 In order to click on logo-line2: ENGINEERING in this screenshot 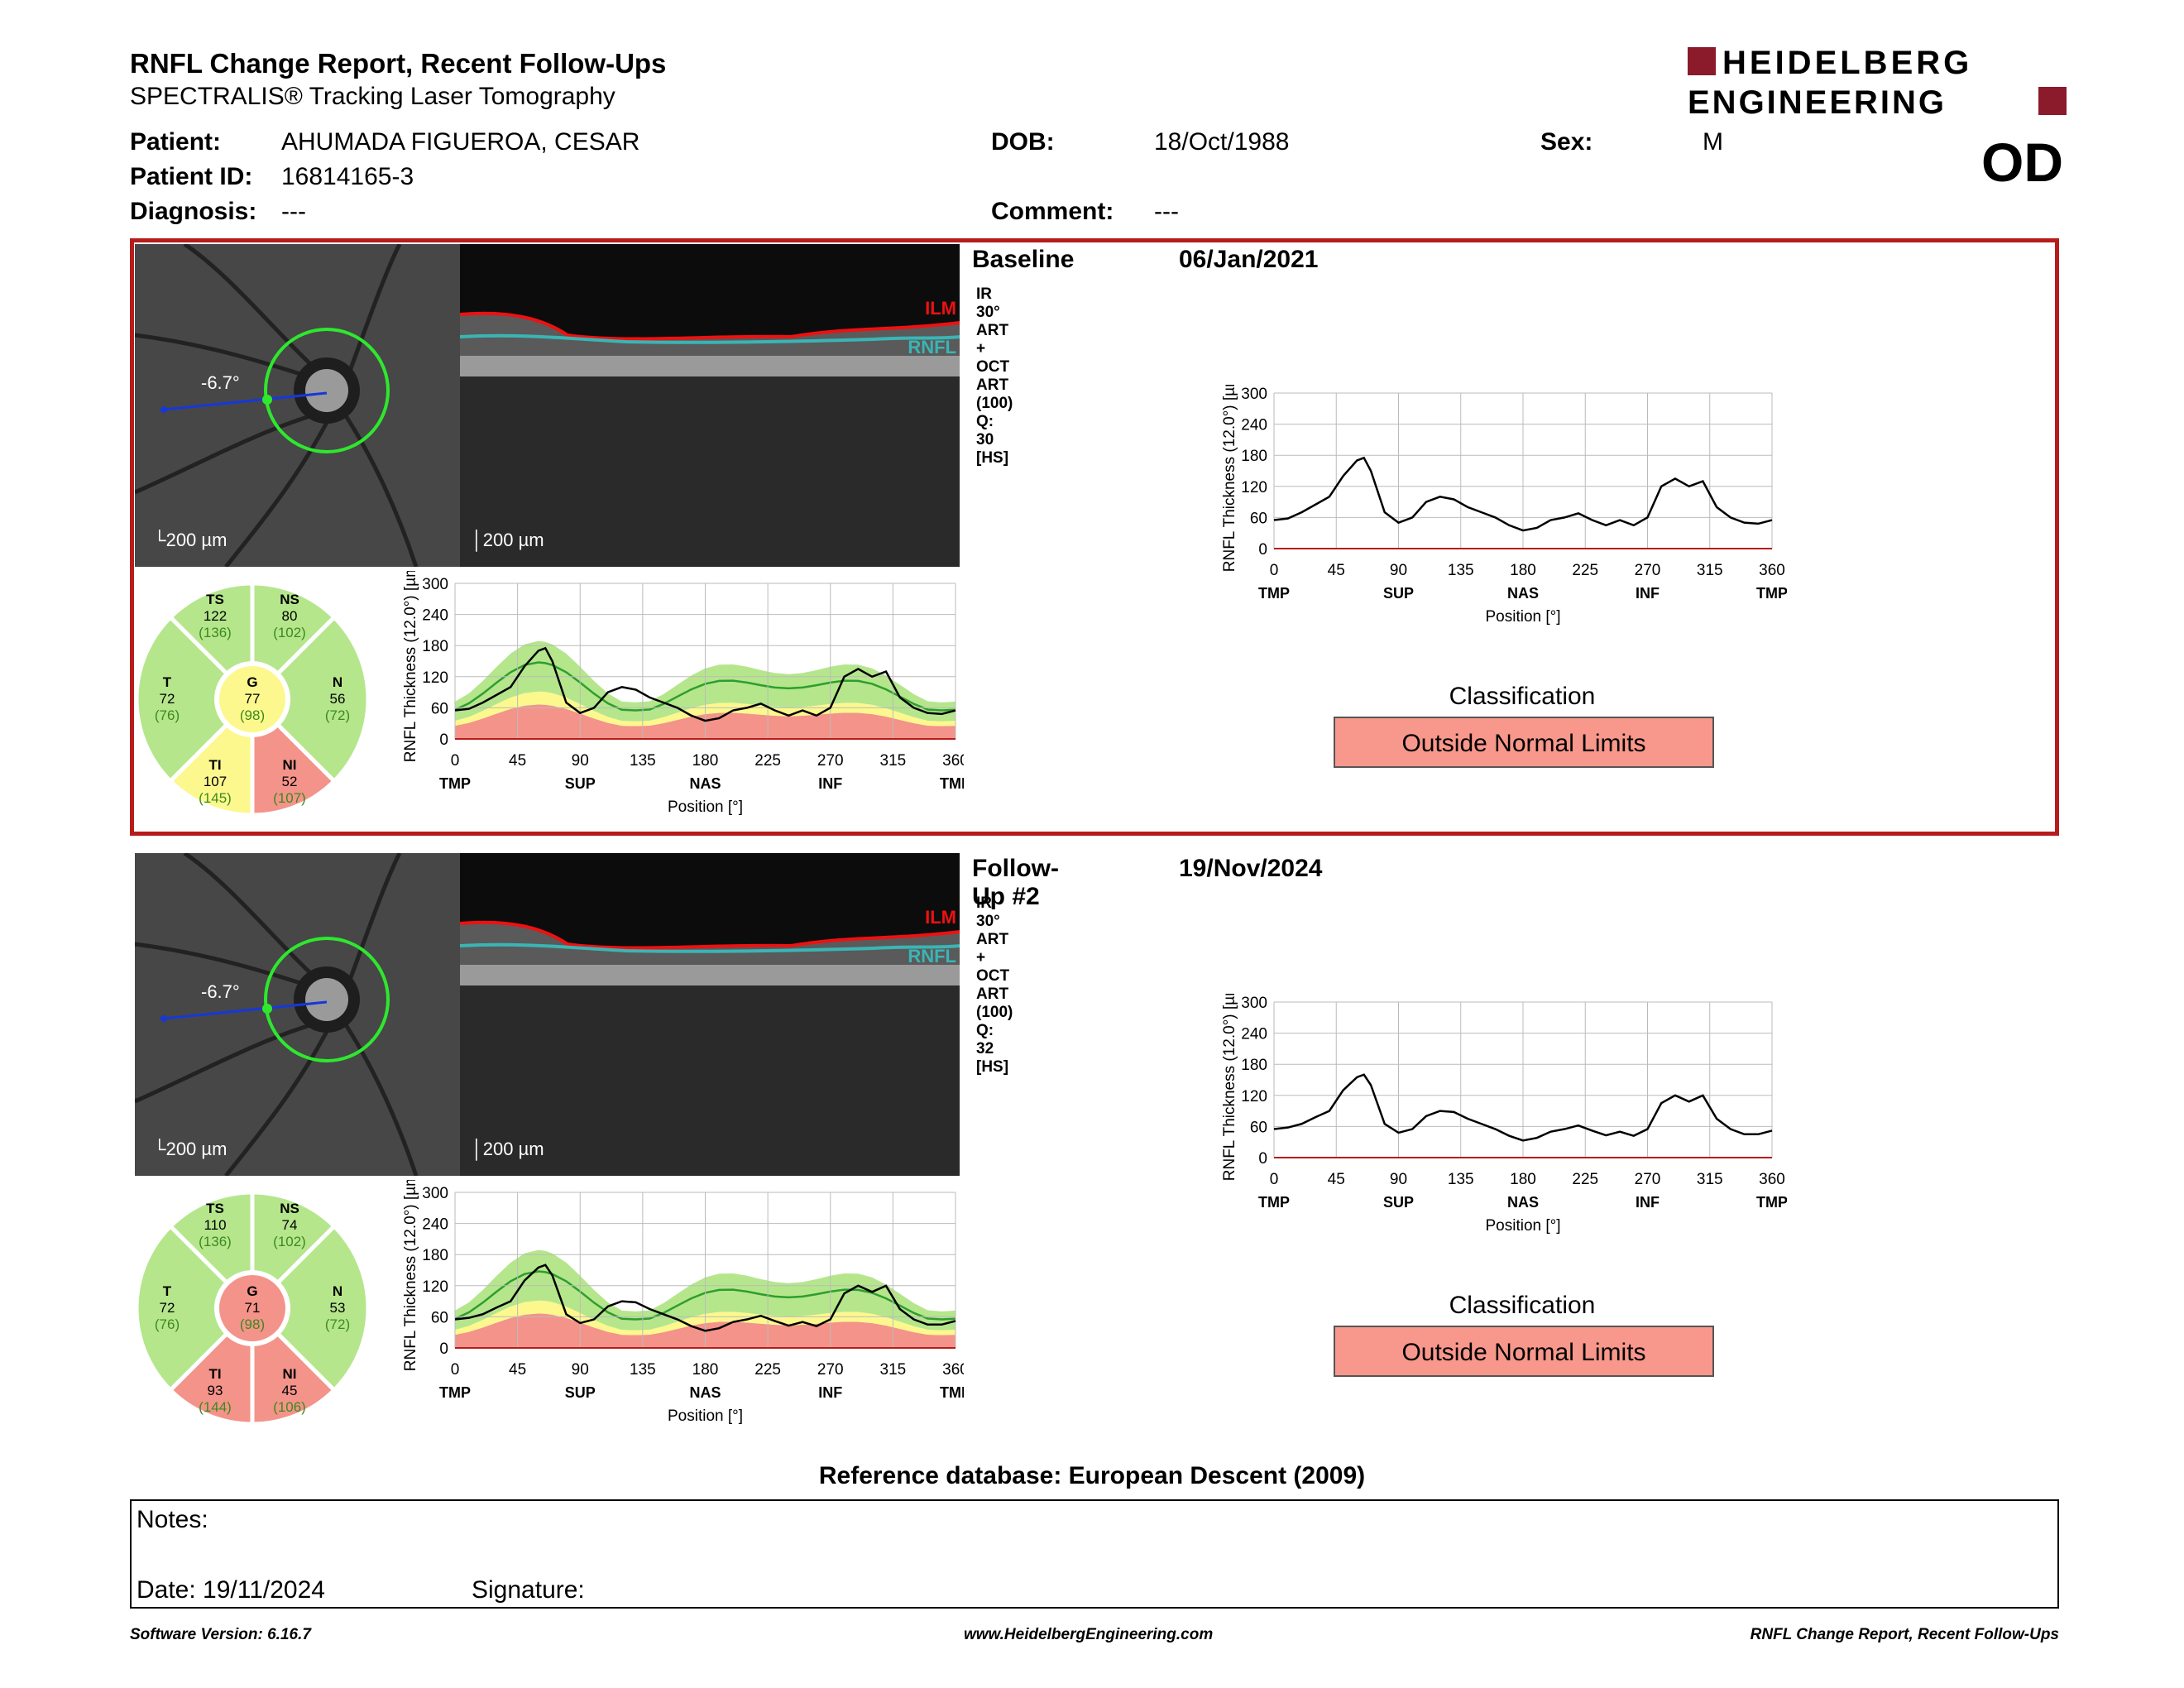, I will do `click(1817, 102)`.